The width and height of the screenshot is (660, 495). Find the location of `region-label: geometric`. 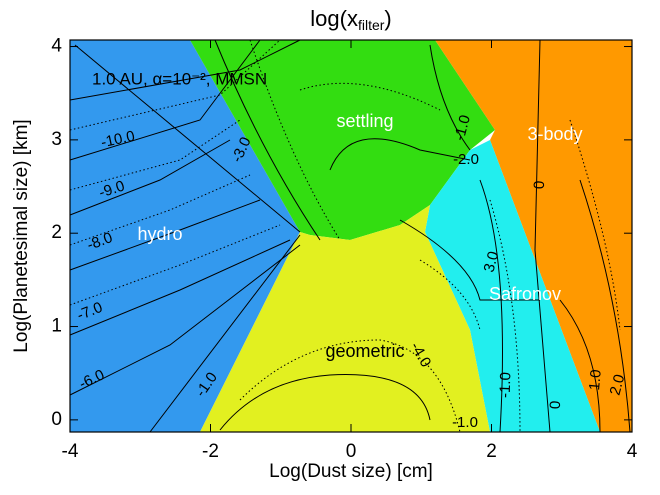

region-label: geometric is located at coordinates (364, 351).